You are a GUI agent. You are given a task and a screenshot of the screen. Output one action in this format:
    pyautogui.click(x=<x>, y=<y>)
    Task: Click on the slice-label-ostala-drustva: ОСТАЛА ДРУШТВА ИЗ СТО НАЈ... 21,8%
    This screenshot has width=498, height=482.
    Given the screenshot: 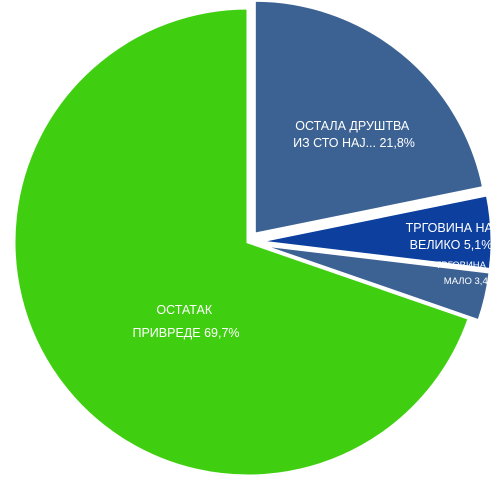 What is the action you would take?
    pyautogui.click(x=354, y=134)
    